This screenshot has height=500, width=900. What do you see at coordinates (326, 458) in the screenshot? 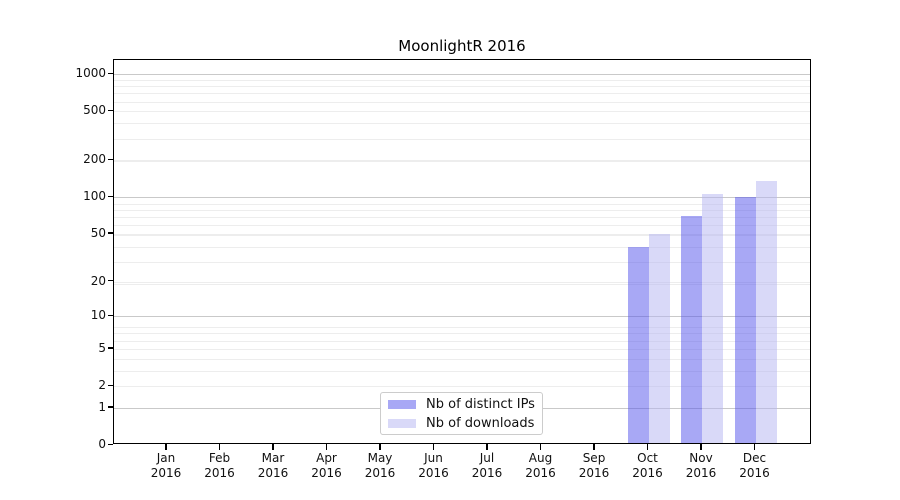
I see `x-tick-month: Apr` at bounding box center [326, 458].